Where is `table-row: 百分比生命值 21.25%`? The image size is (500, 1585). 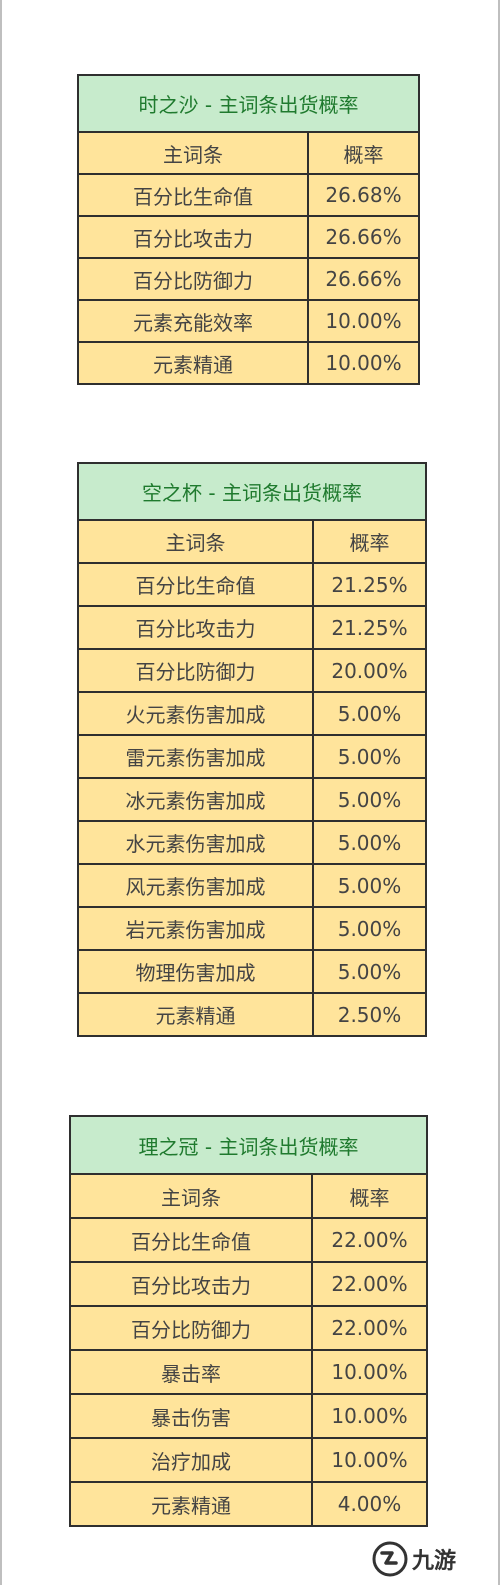 table-row: 百分比生命值 21.25% is located at coordinates (252, 584).